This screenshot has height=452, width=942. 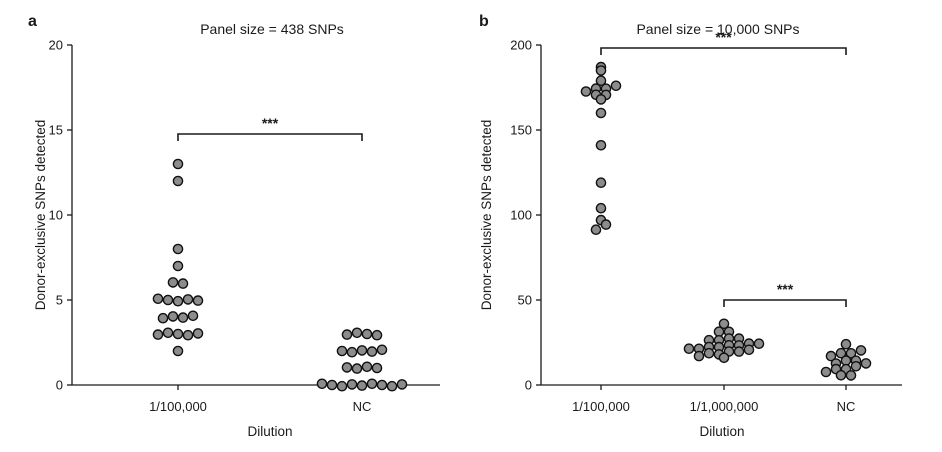 I want to click on panel-a-y-tick-label: 15, so click(x=56, y=130).